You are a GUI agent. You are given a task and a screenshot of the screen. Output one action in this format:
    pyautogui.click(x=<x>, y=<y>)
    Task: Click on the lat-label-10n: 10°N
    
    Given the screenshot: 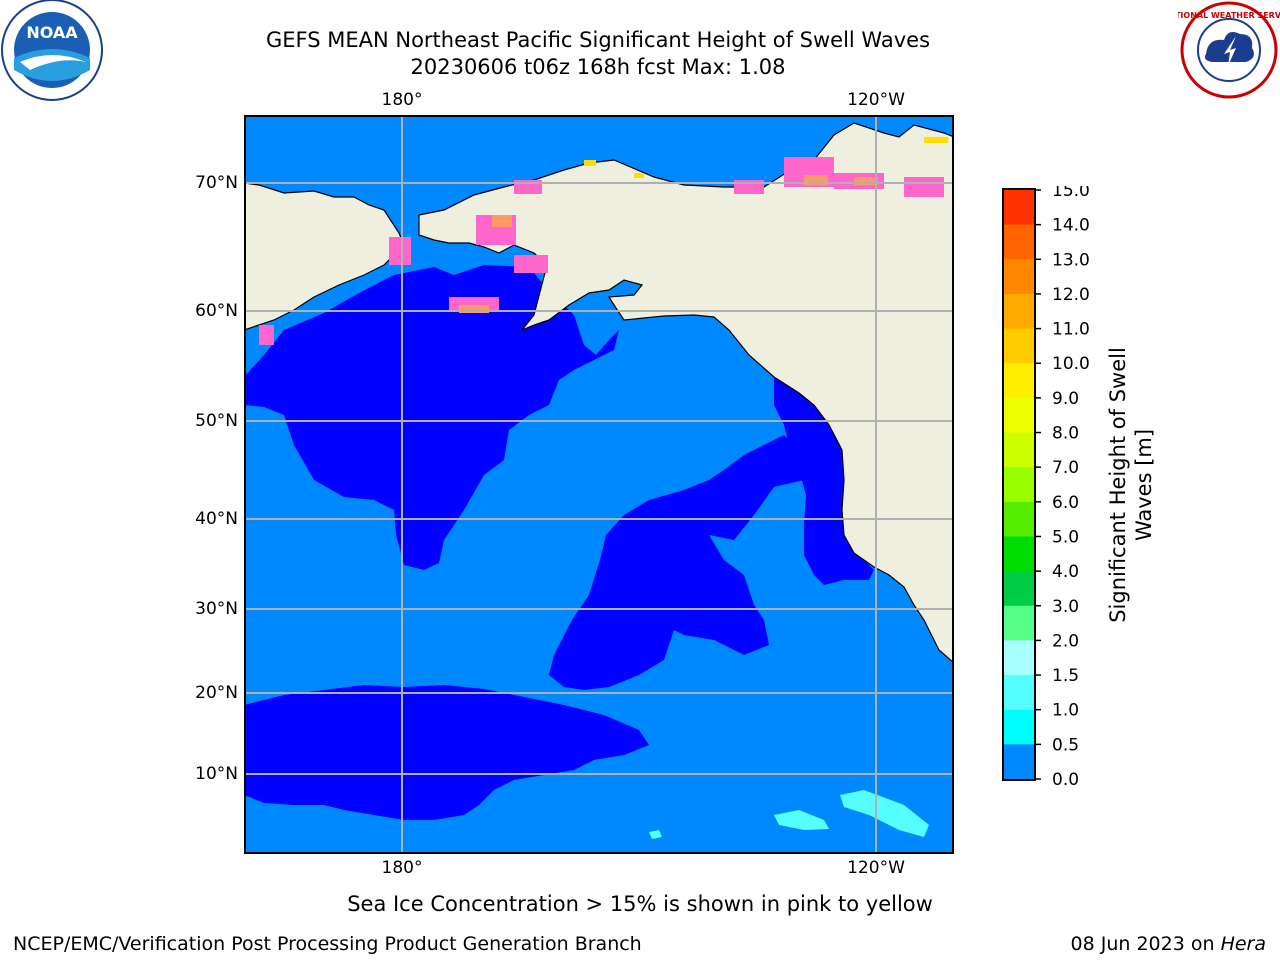 What is the action you would take?
    pyautogui.click(x=216, y=774)
    